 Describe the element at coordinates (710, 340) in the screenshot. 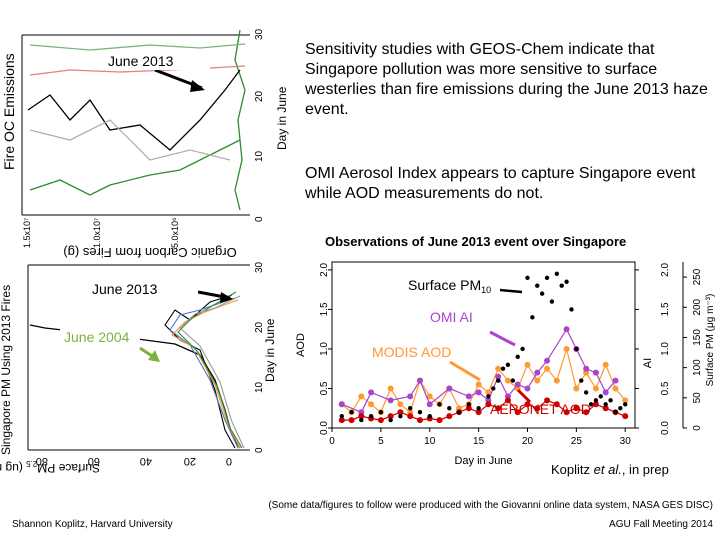

I see `pm-axis-label: Surface PM (μg m⁻³)` at that location.